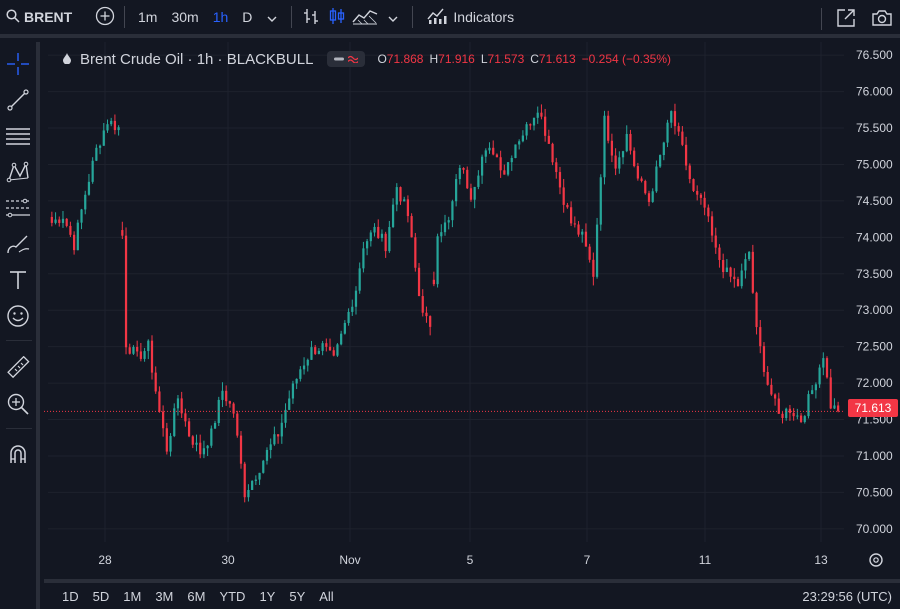  What do you see at coordinates (18, 318) in the screenshot?
I see `emoji-button` at bounding box center [18, 318].